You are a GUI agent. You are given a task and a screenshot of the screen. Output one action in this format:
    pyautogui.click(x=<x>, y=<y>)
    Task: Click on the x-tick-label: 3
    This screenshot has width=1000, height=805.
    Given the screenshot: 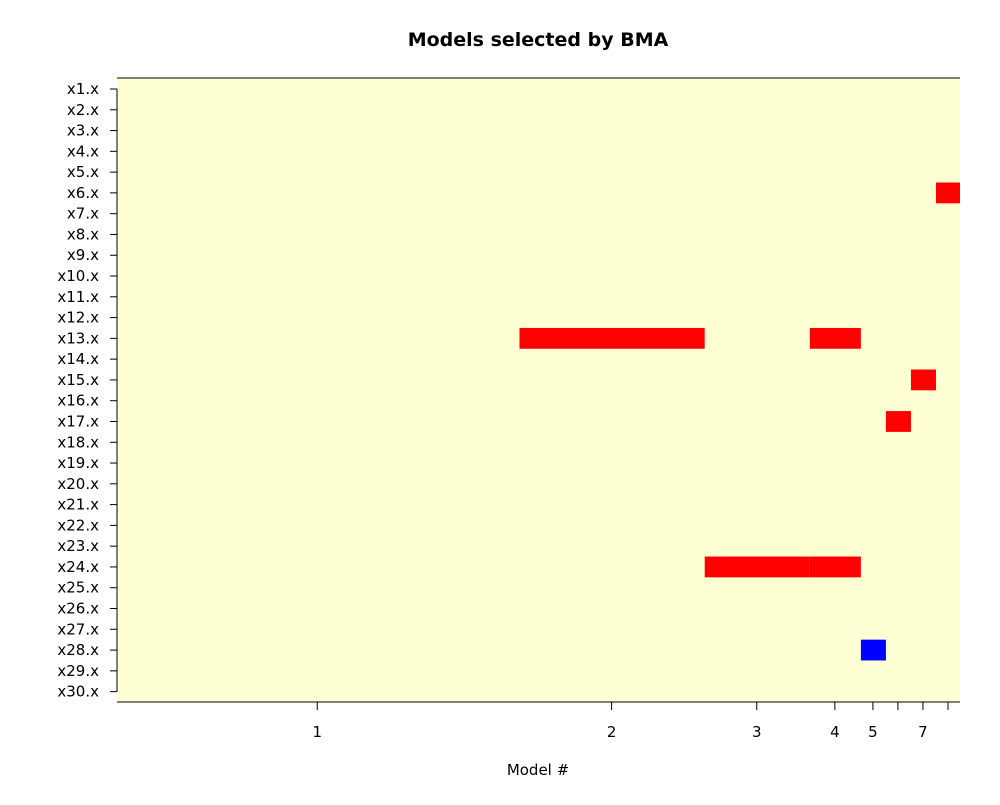 What is the action you would take?
    pyautogui.click(x=757, y=732)
    